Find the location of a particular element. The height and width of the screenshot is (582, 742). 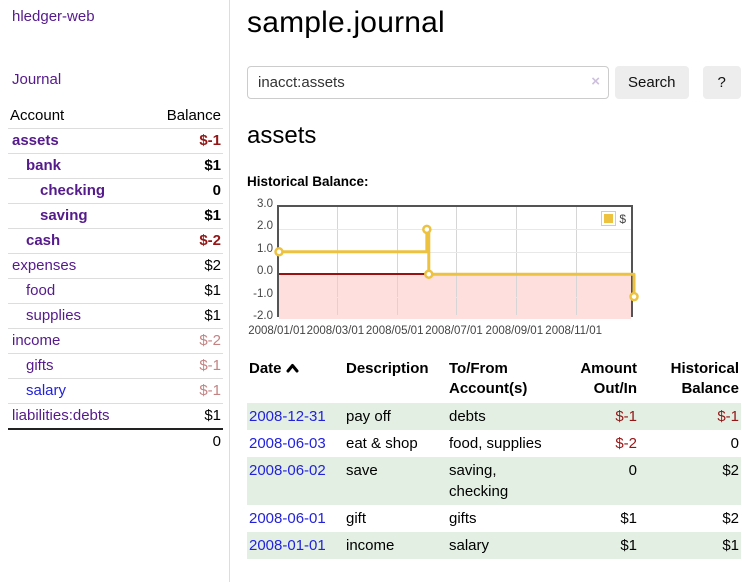

header-accounts: To/From Account(s) is located at coordinates (488, 378).